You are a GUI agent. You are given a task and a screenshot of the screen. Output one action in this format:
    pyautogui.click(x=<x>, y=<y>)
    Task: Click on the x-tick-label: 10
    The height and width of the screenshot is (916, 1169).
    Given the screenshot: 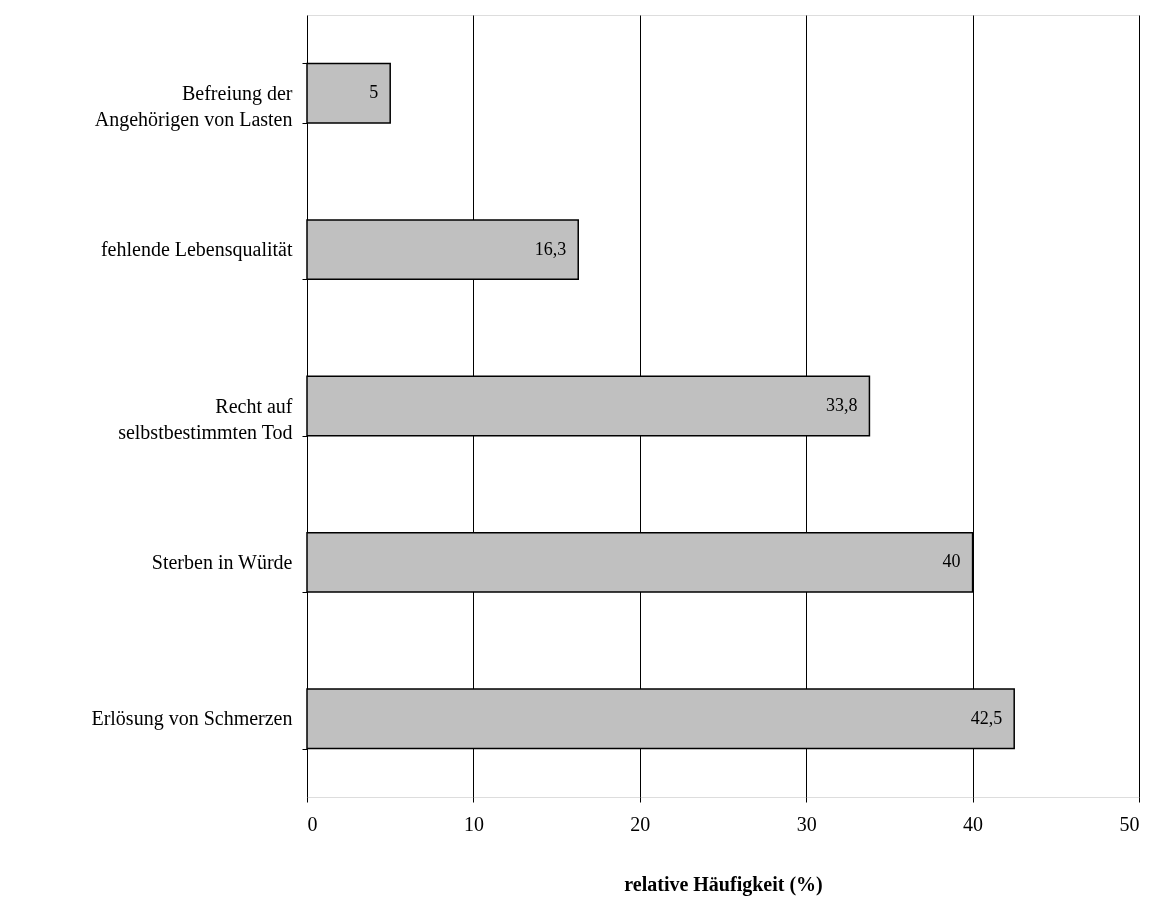 What is the action you would take?
    pyautogui.click(x=473, y=823)
    